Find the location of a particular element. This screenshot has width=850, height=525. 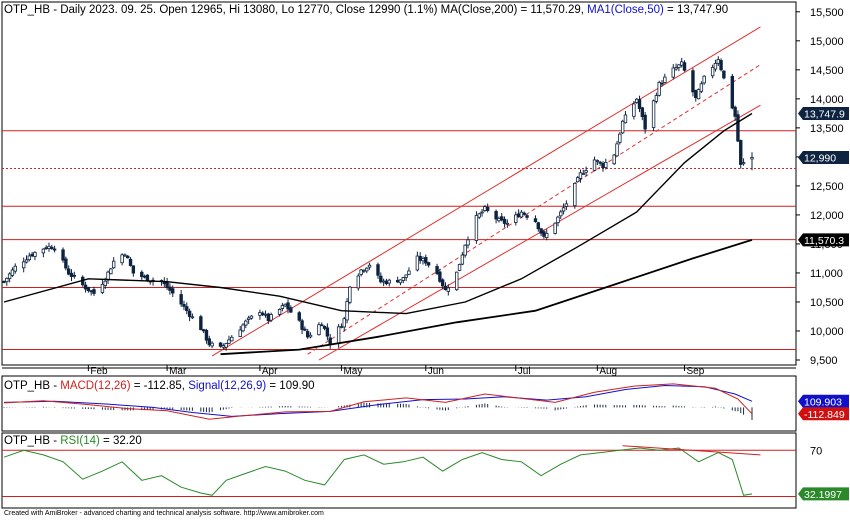

rsi-value-badge-text: 32.1997 is located at coordinates (823, 495).